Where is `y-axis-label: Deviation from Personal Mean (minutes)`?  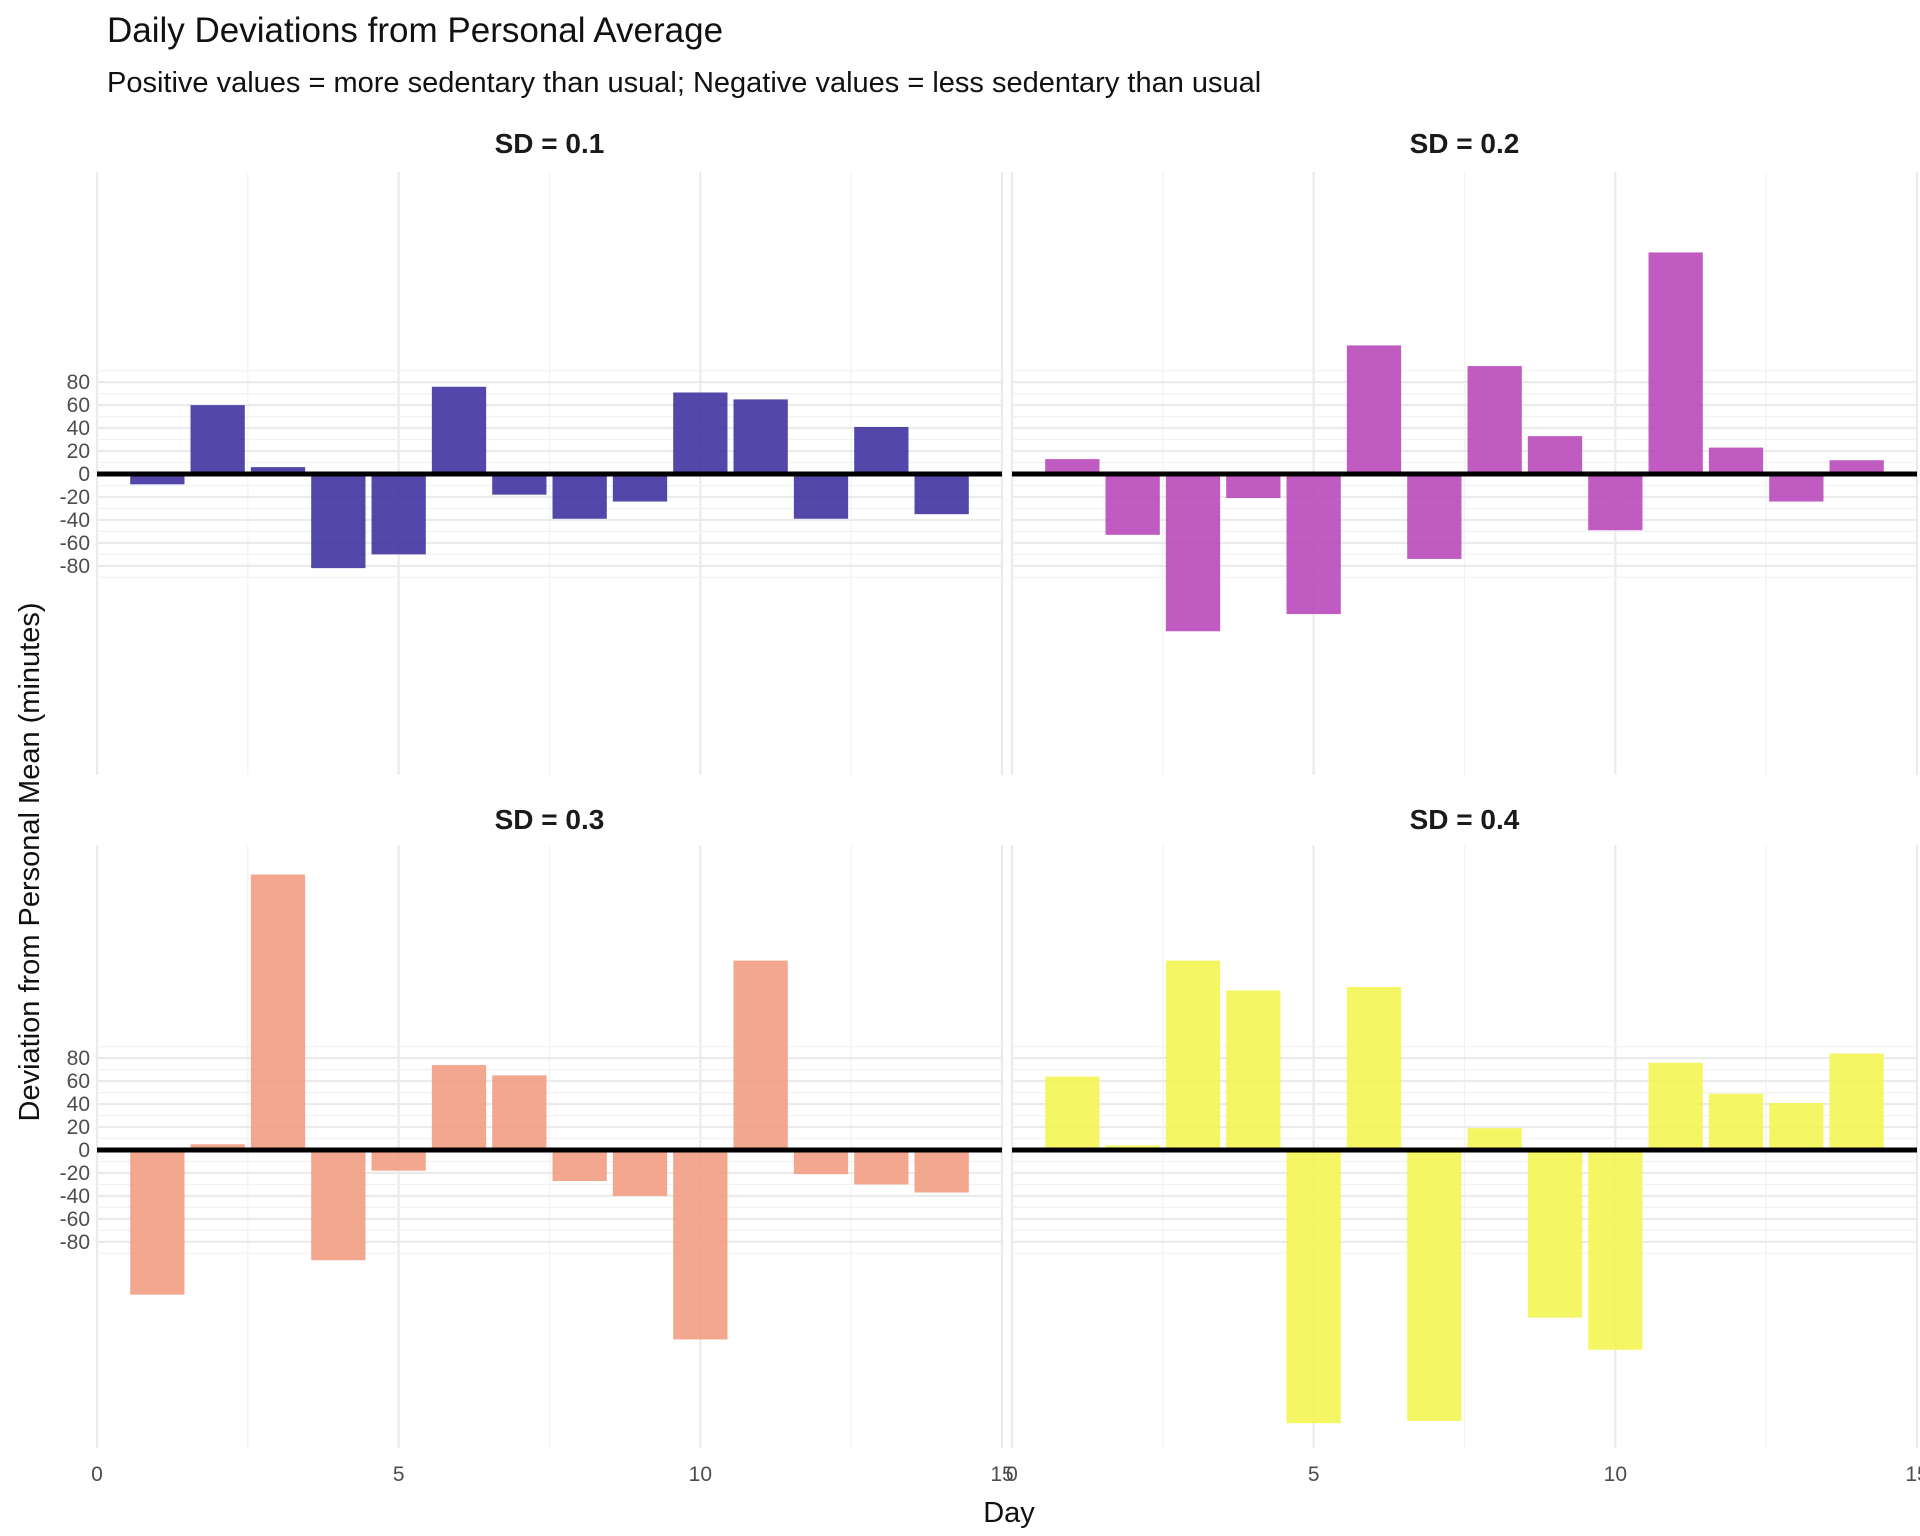 y-axis-label: Deviation from Personal Mean (minutes) is located at coordinates (30, 862).